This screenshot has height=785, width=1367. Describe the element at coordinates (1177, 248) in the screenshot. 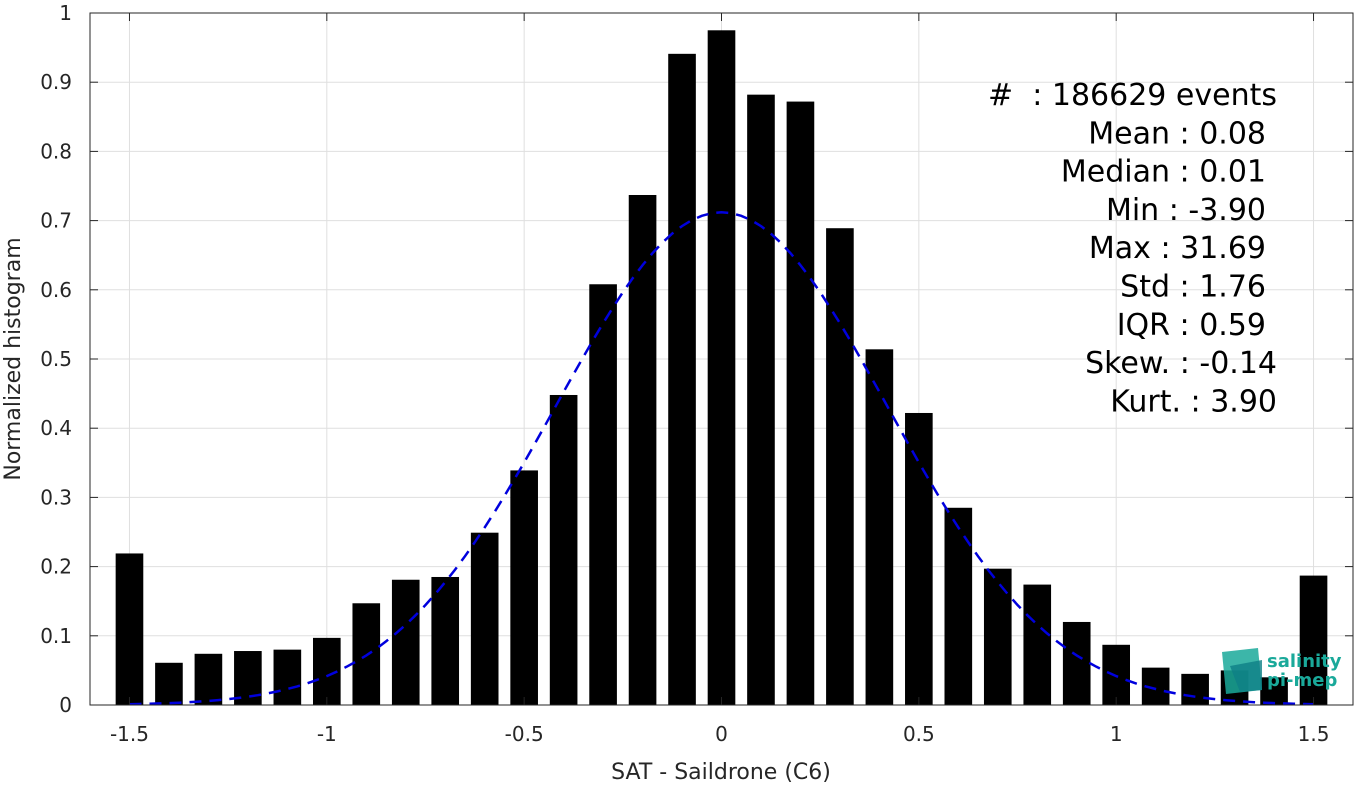

I see `stats-line-4: Max : 31.69` at that location.